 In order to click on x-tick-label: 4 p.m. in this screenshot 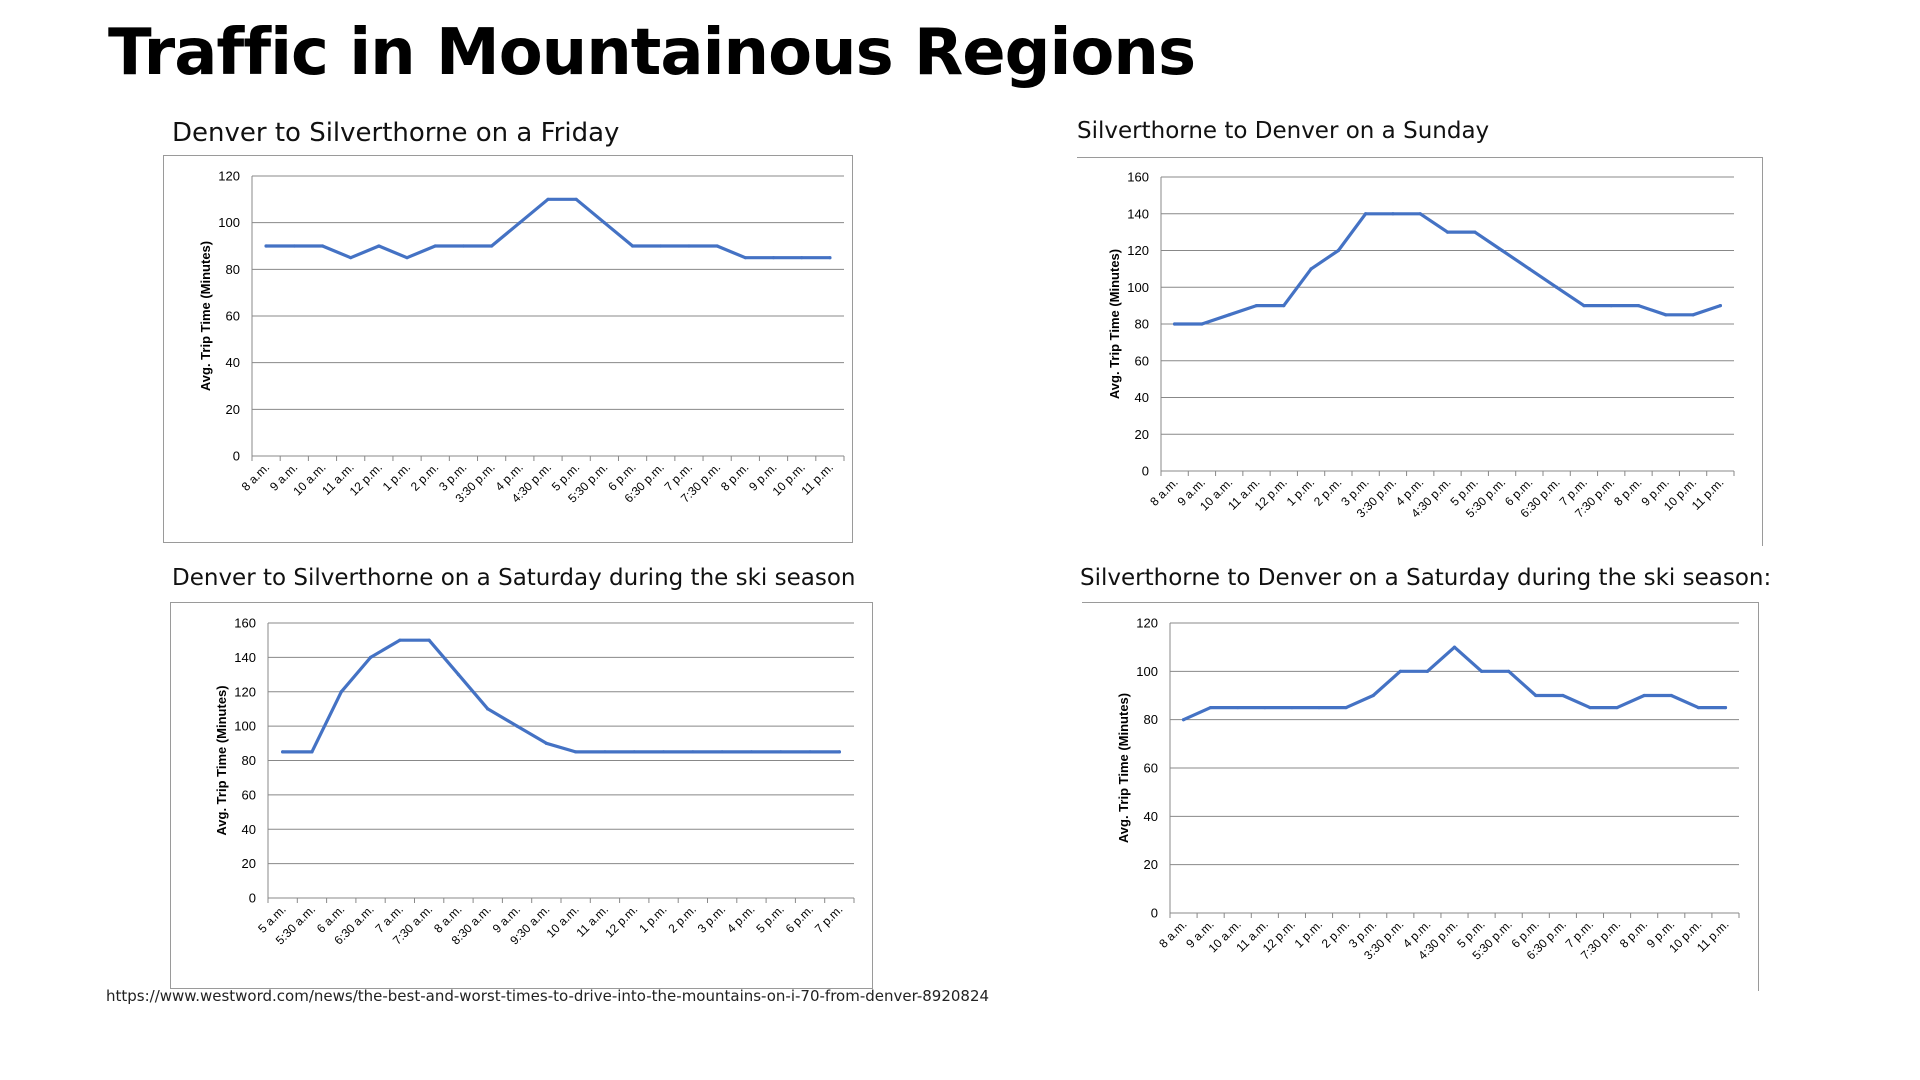, I will do `click(740, 918)`.